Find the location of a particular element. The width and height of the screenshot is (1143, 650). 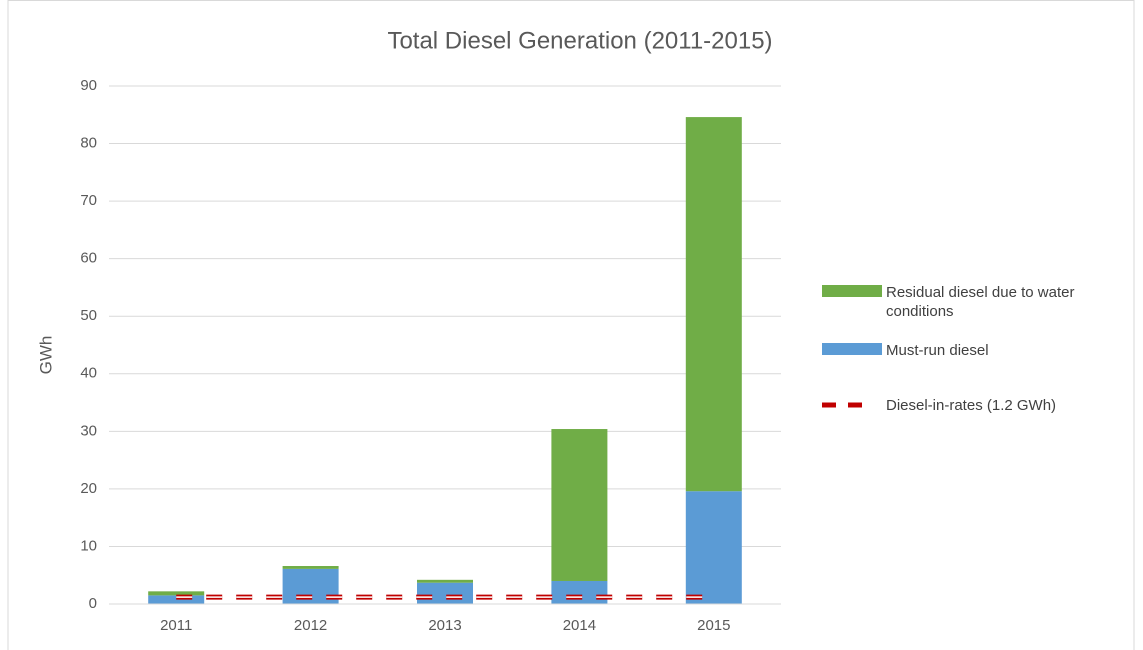

y-tick-label: 80 is located at coordinates (88, 143).